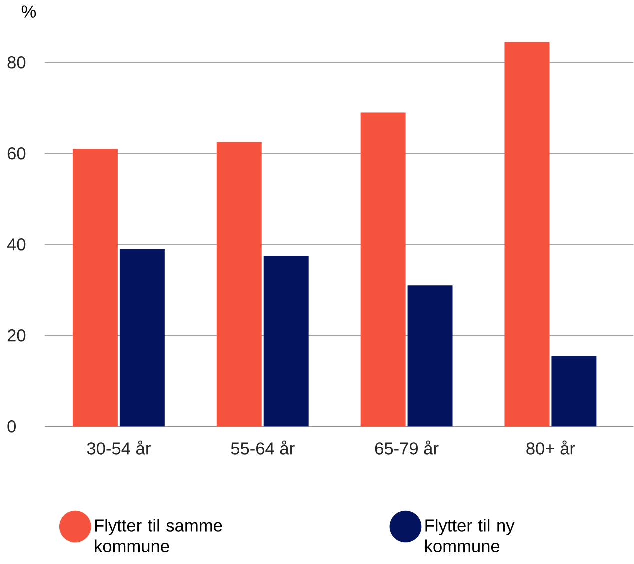 Image resolution: width=634 pixels, height=564 pixels. I want to click on legend-label: Flytter til samme kommune, so click(158, 536).